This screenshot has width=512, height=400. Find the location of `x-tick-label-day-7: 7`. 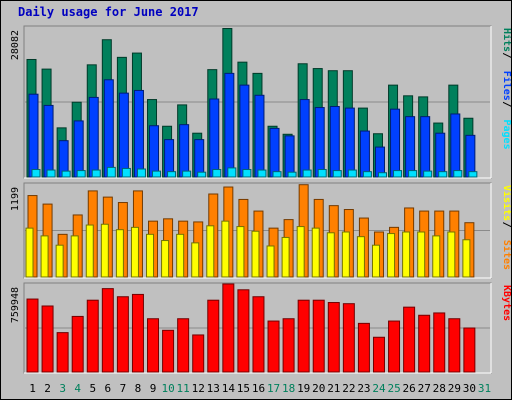

x-tick-label-day-7: 7 is located at coordinates (123, 388).